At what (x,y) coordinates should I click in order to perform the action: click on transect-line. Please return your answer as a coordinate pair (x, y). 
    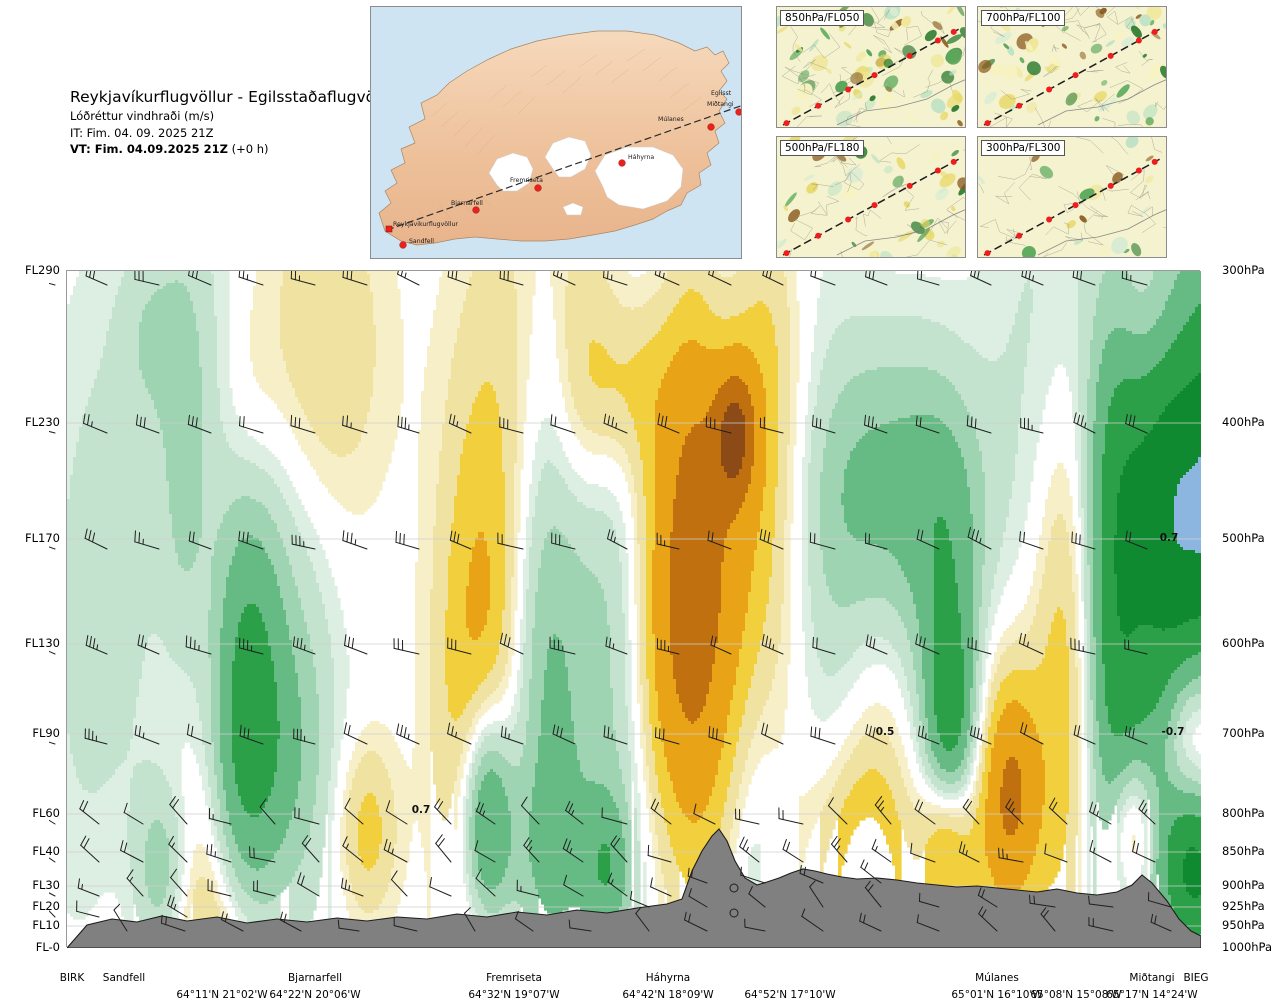
    Looking at the image, I should click on (563, 168).